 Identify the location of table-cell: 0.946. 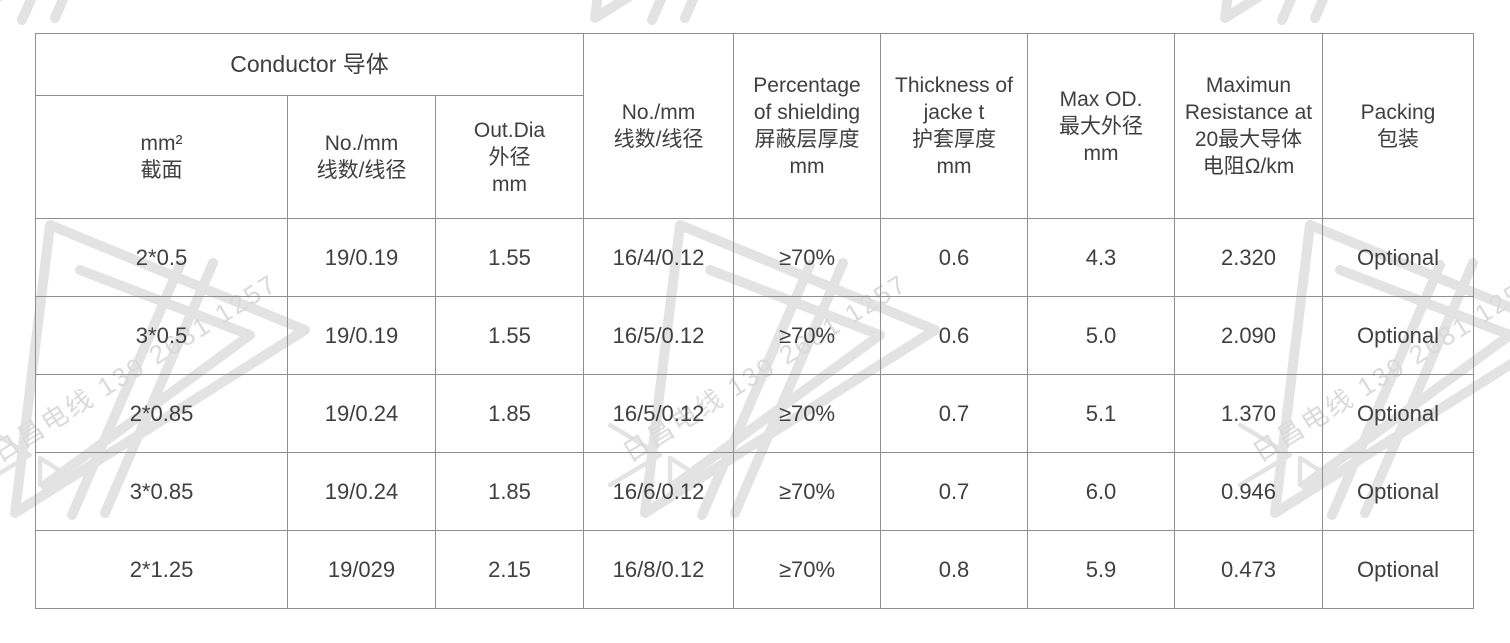
(1248, 491).